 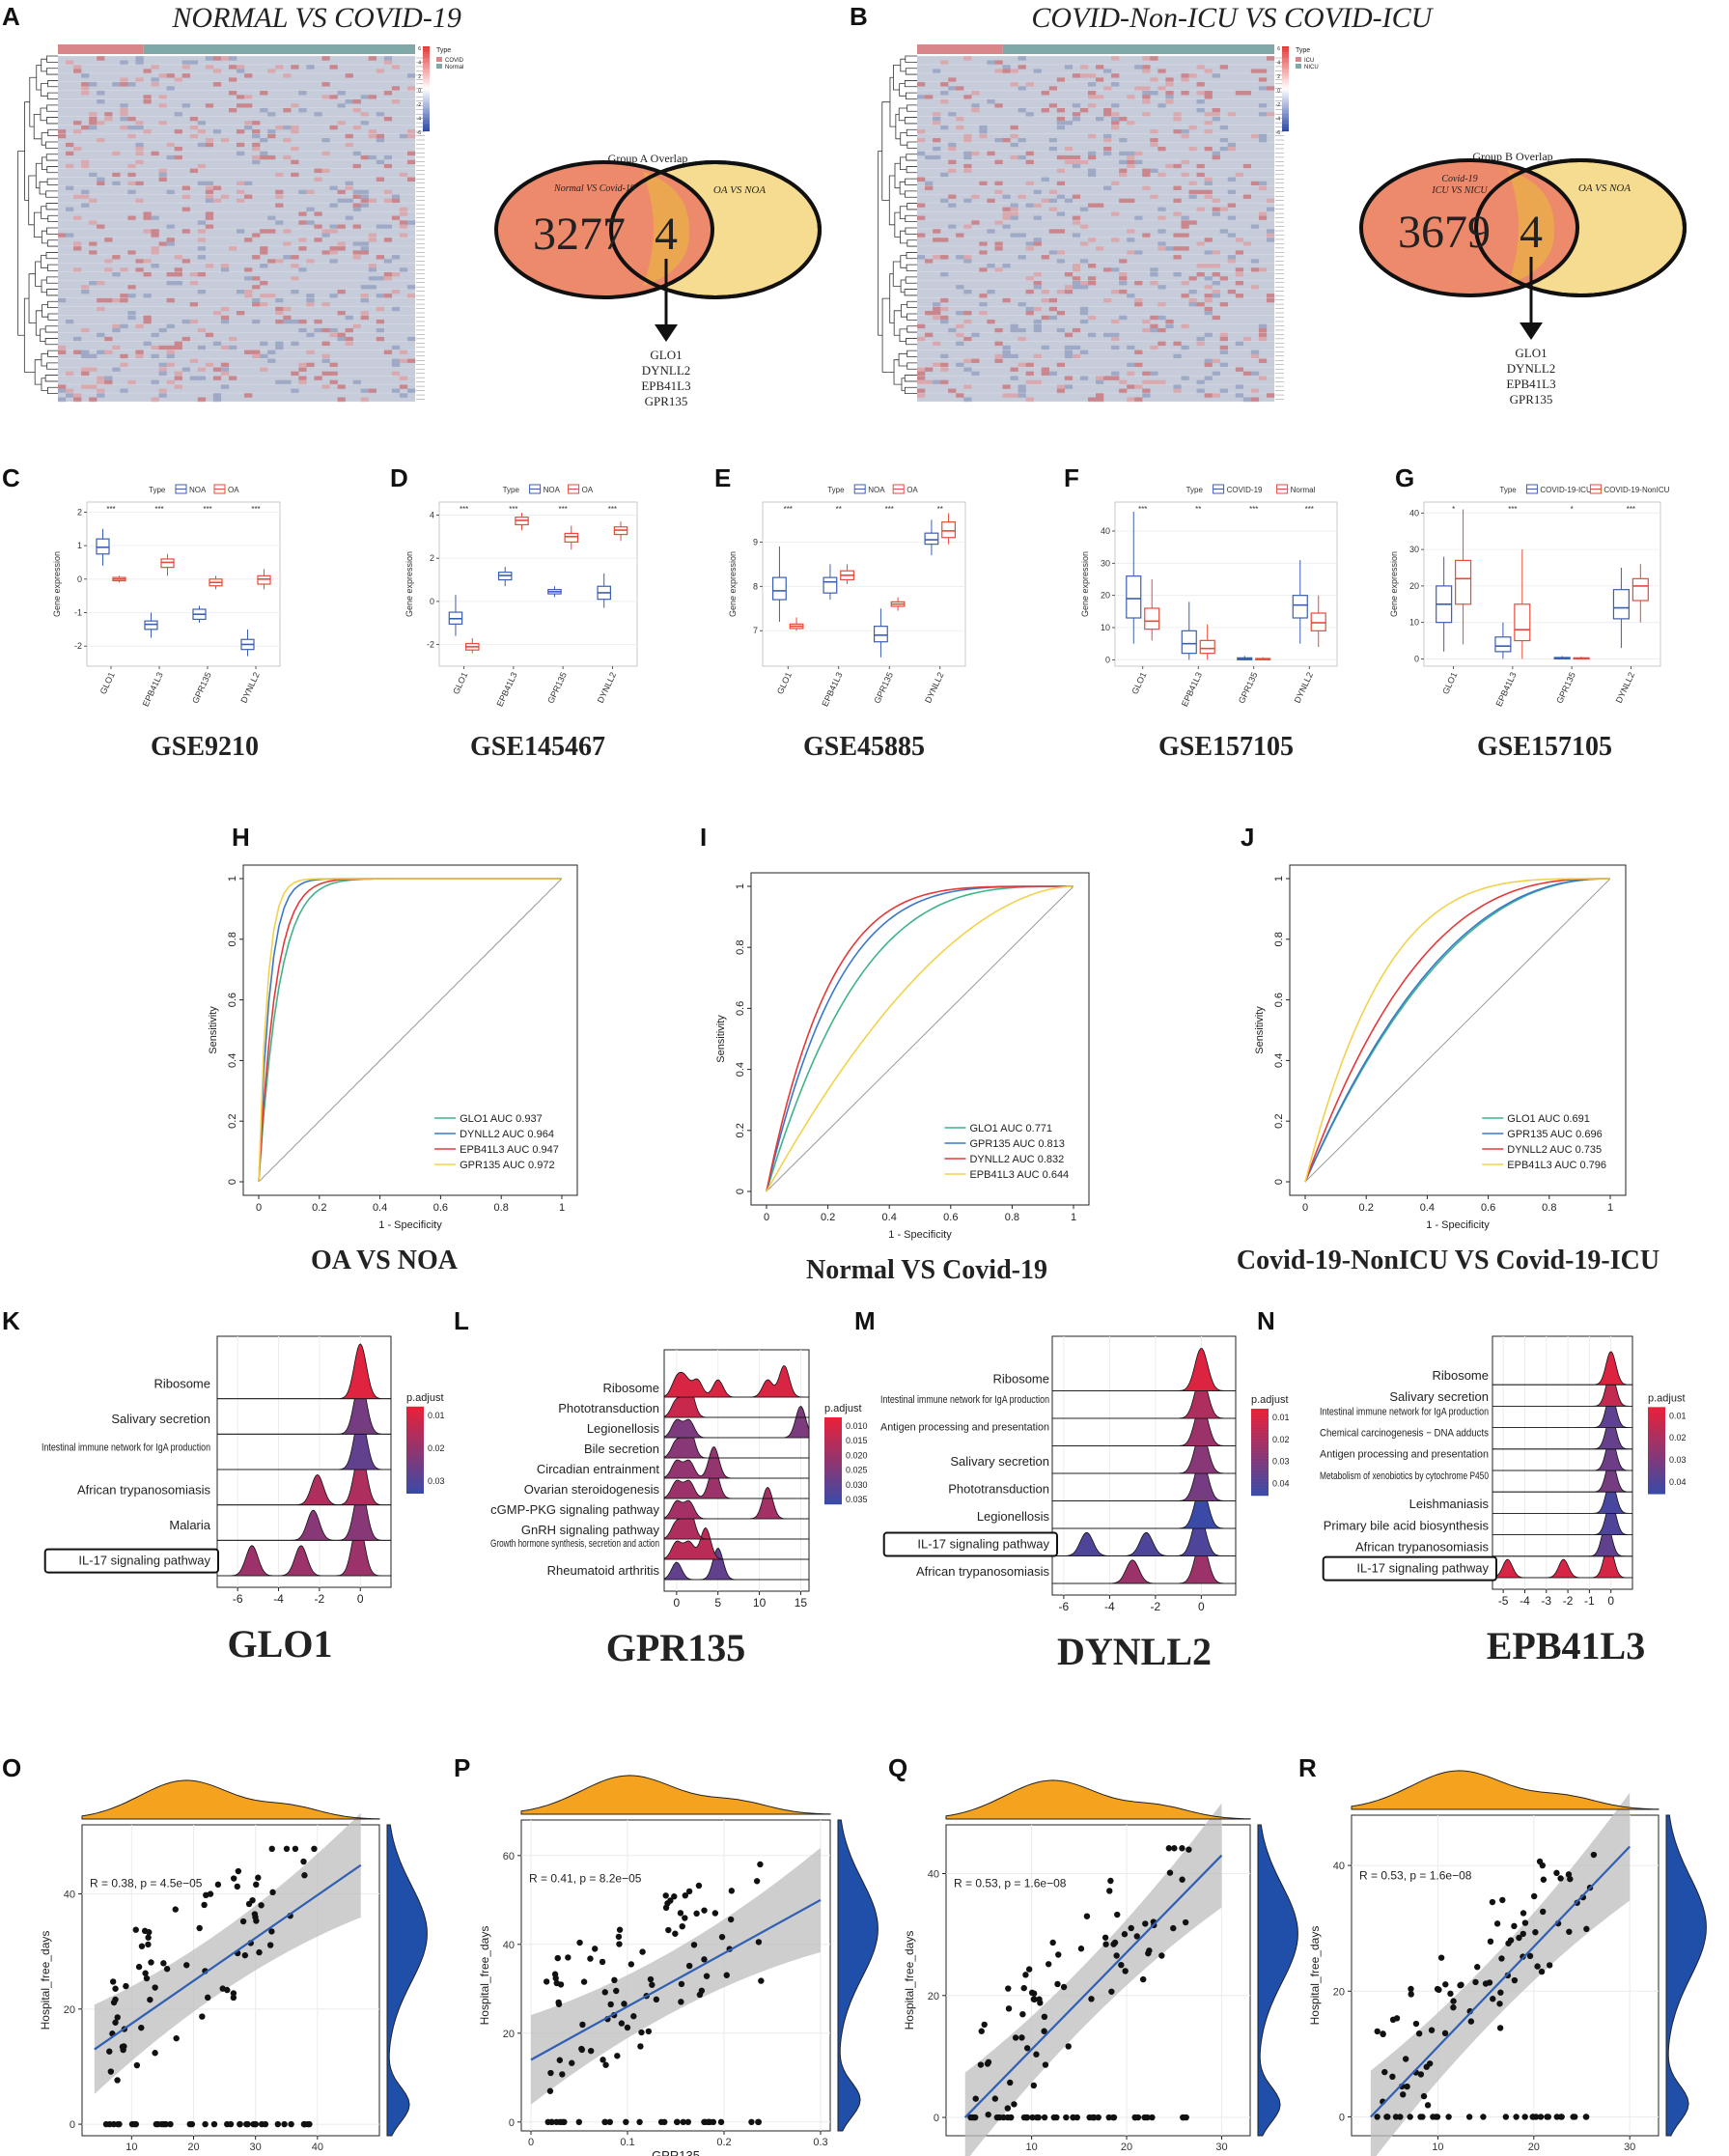 I want to click on box-body, so click(x=151, y=625).